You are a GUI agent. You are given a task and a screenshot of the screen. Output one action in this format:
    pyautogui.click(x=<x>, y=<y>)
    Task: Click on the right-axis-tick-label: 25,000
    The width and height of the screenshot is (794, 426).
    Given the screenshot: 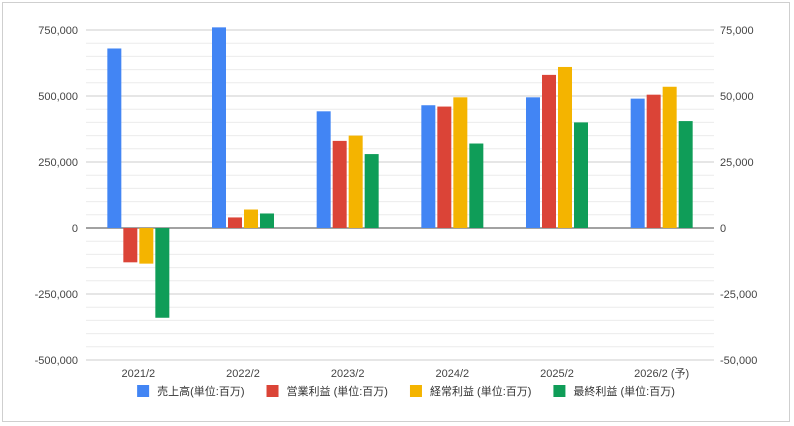 What is the action you would take?
    pyautogui.click(x=737, y=163)
    